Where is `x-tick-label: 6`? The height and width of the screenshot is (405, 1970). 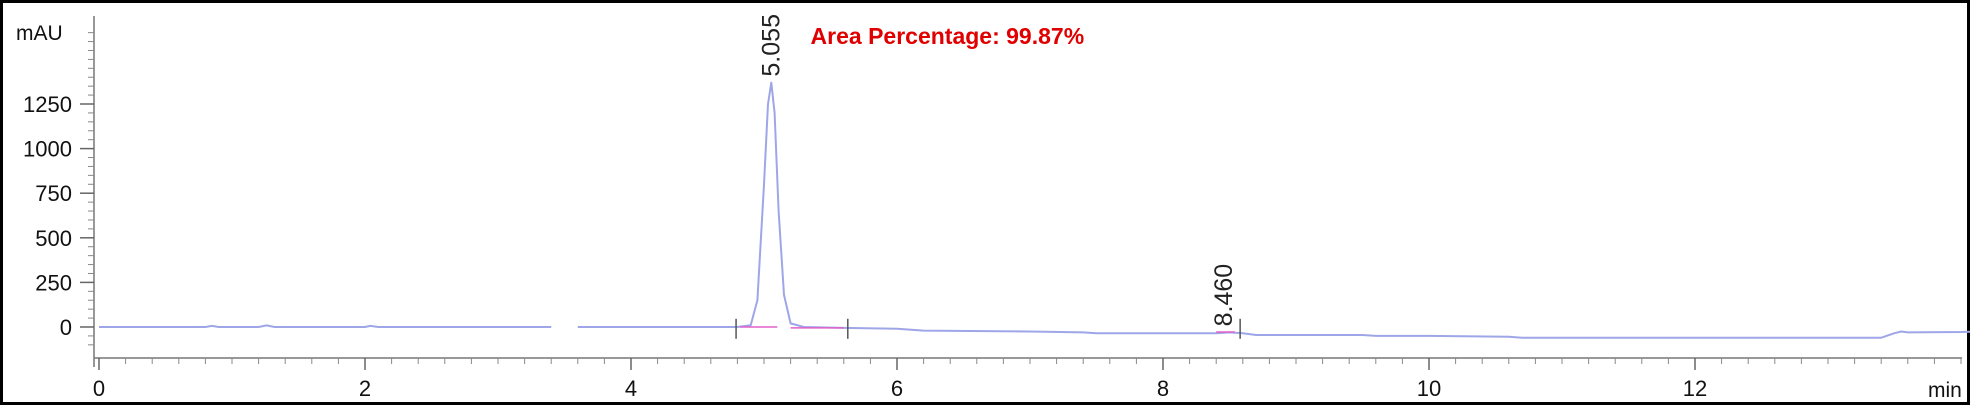
x-tick-label: 6 is located at coordinates (897, 388).